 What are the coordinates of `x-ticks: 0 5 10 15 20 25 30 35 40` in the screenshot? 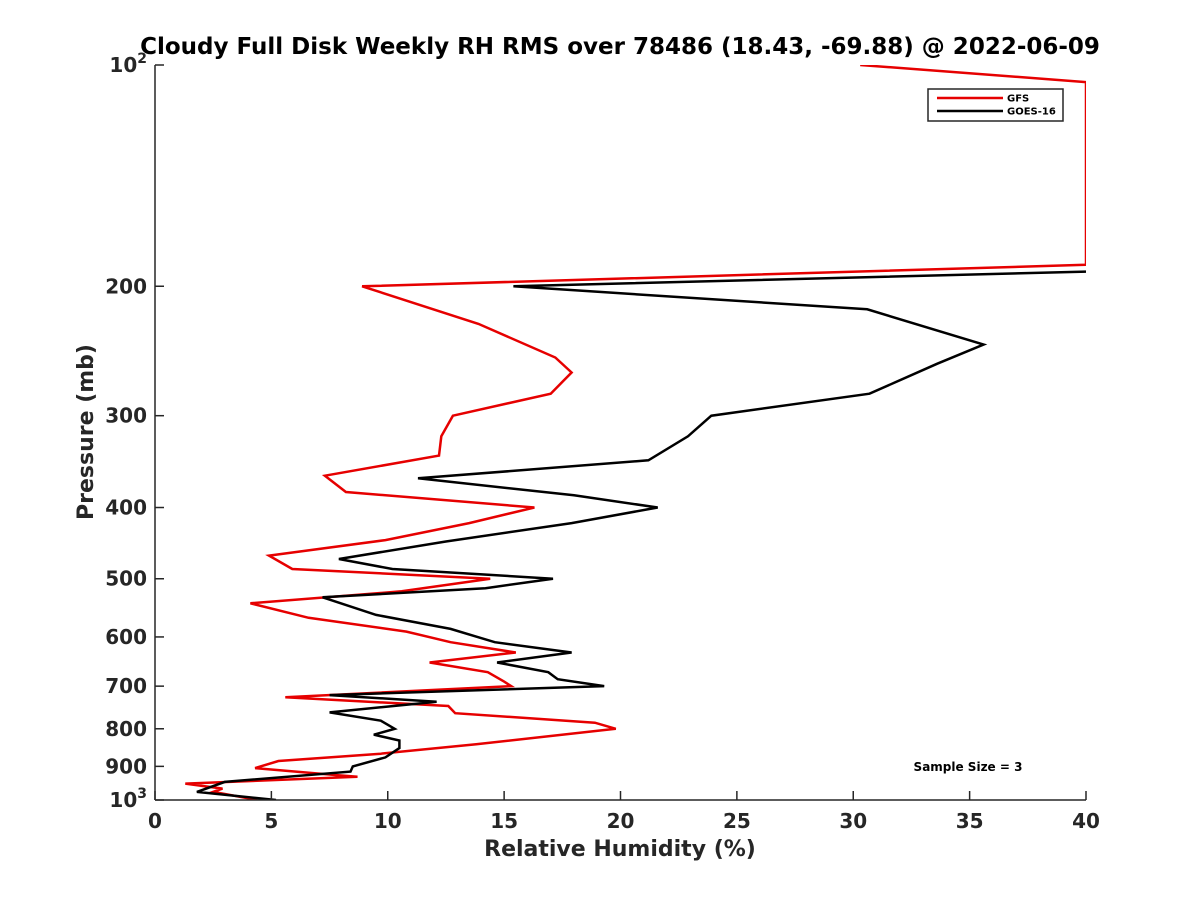 It's located at (624, 812).